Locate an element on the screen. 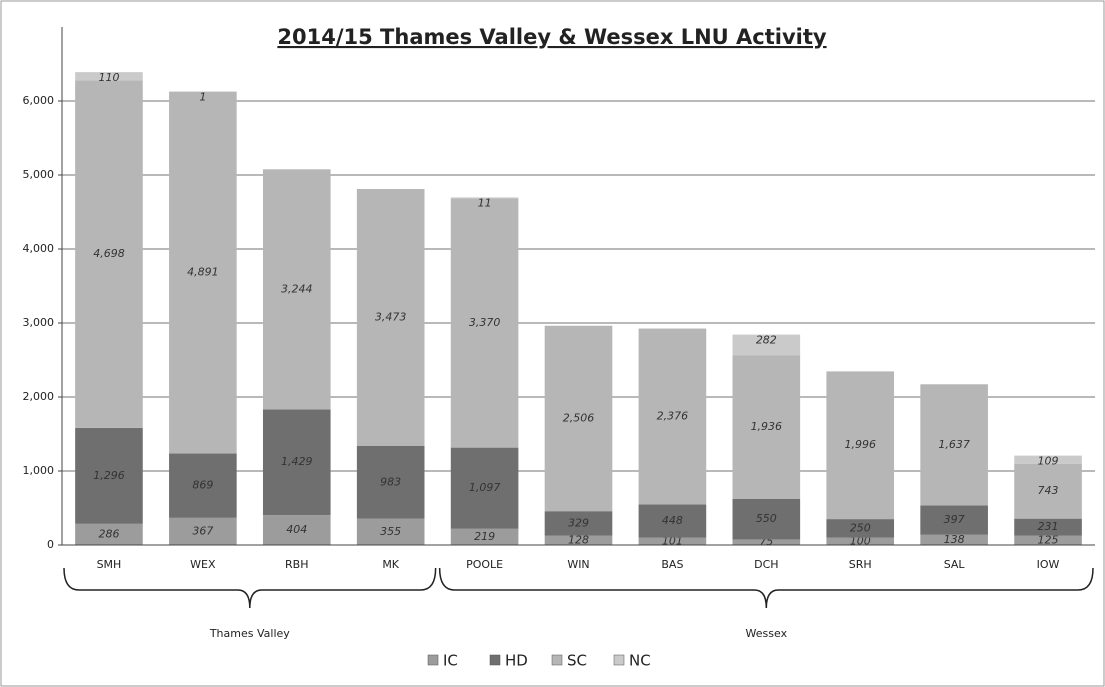 Image resolution: width=1105 pixels, height=687 pixels. value-label: 282 is located at coordinates (766, 340).